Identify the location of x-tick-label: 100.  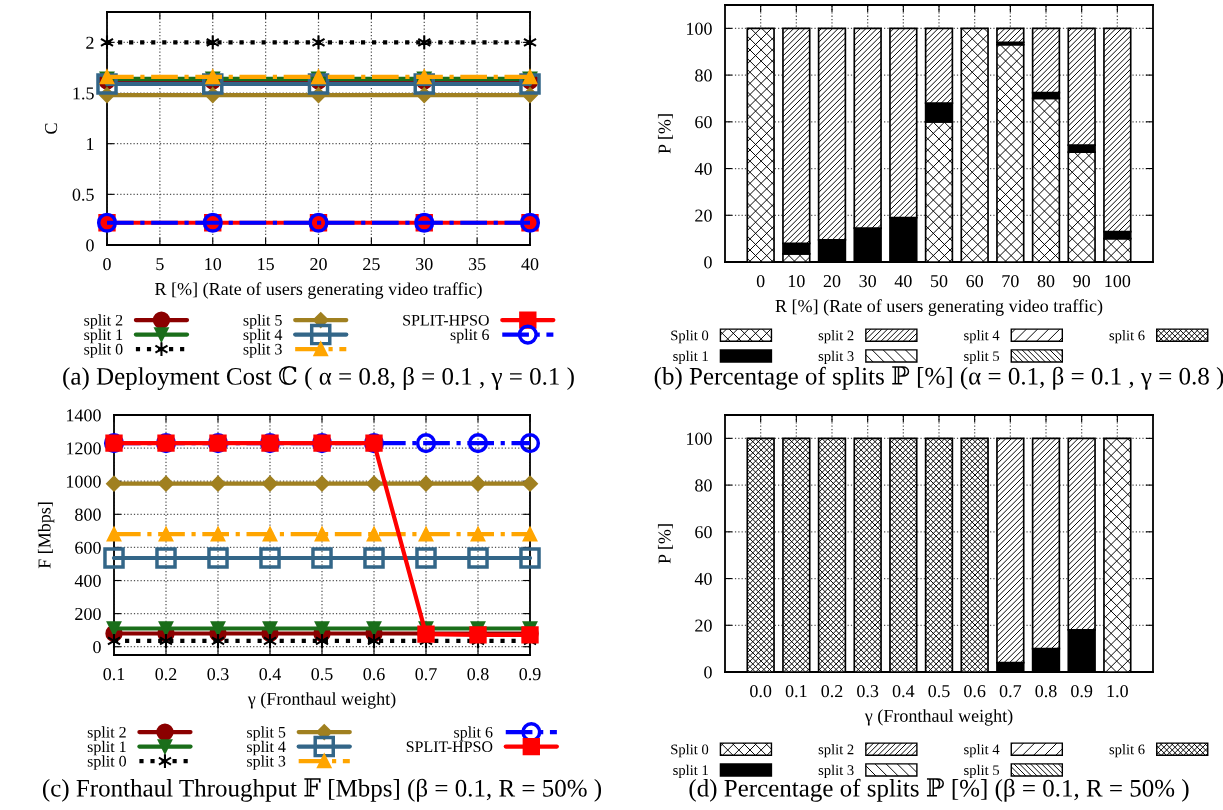
(1118, 281).